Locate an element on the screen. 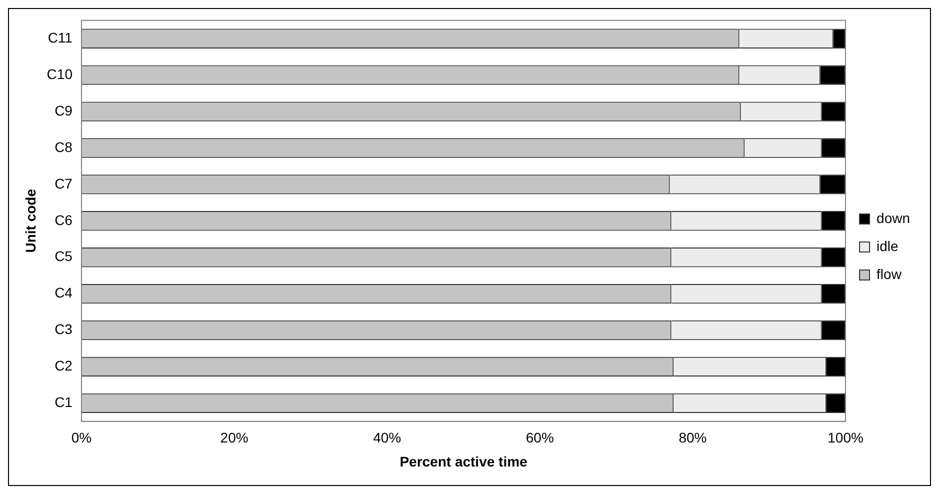 Image resolution: width=939 pixels, height=494 pixels. x-tick-label: 60% is located at coordinates (540, 438).